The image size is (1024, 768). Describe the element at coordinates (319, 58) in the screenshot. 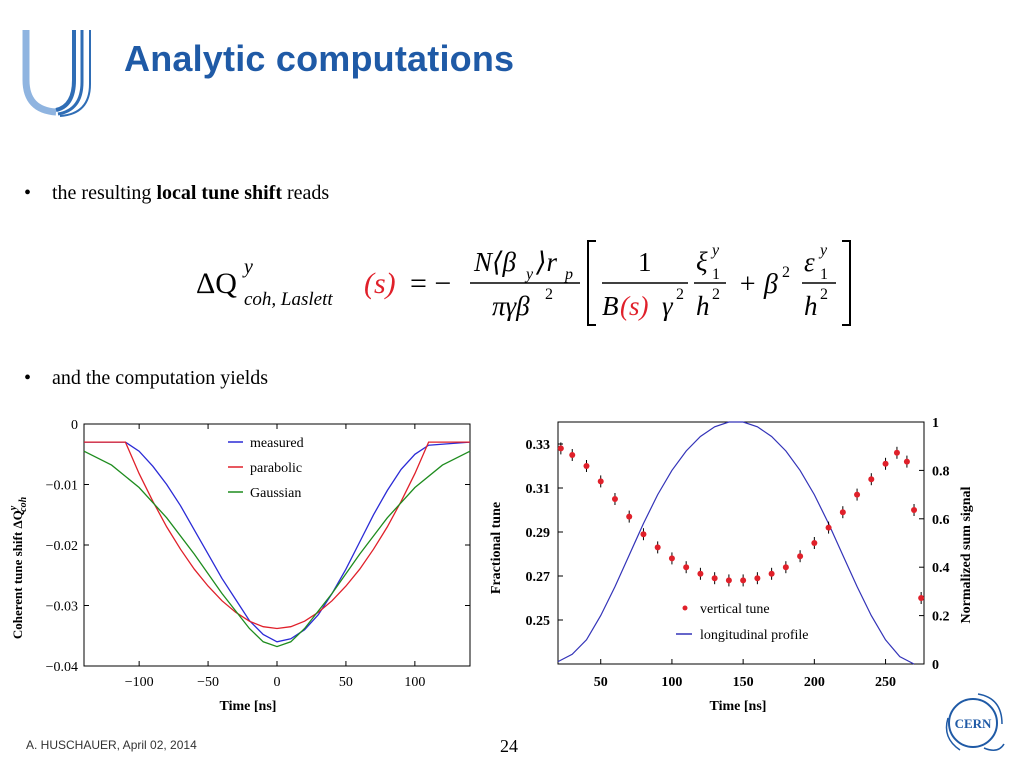

I see `slide-title: Analytic computations` at that location.